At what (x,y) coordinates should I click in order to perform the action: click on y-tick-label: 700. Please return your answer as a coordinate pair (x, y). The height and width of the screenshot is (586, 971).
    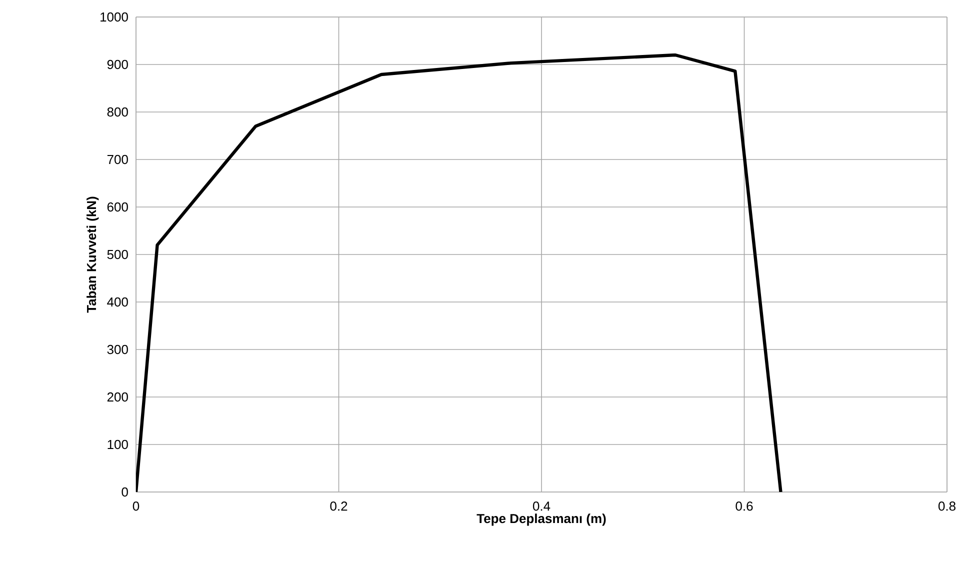
    Looking at the image, I should click on (117, 159).